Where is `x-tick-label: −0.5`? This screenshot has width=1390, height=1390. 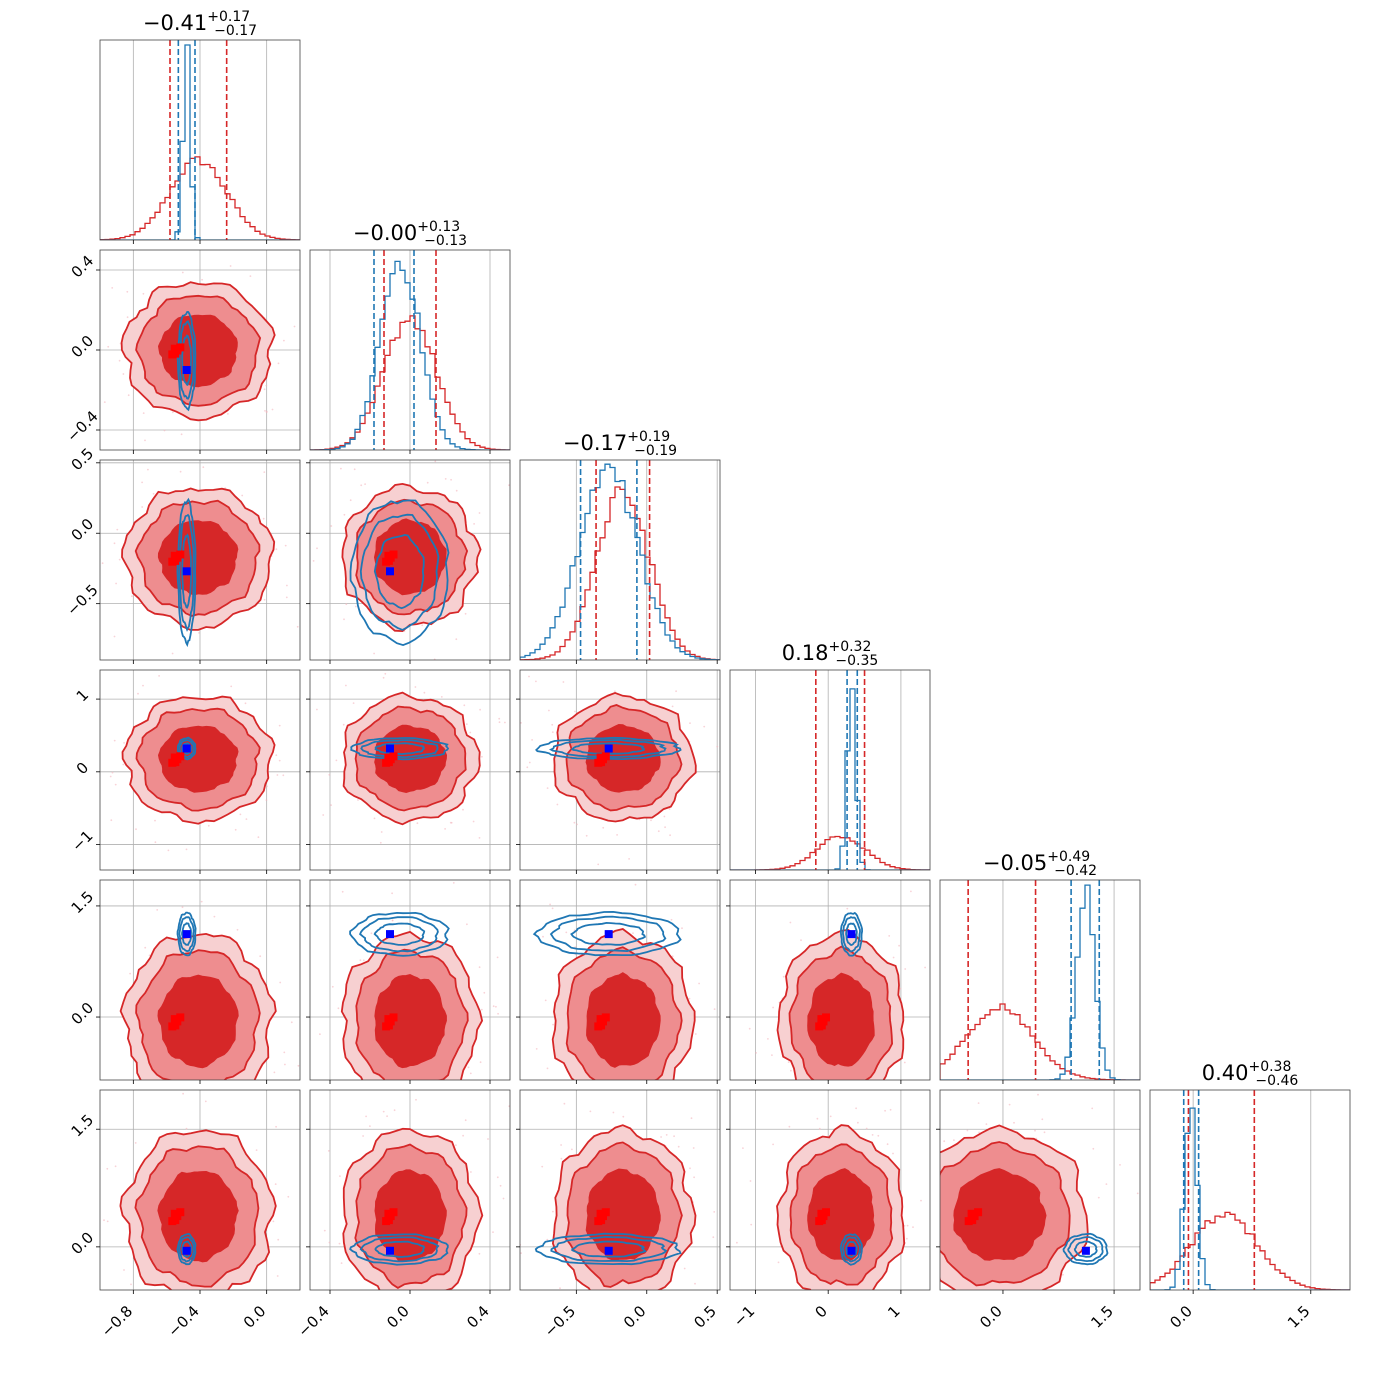
x-tick-label: −0.5 is located at coordinates (560, 1321).